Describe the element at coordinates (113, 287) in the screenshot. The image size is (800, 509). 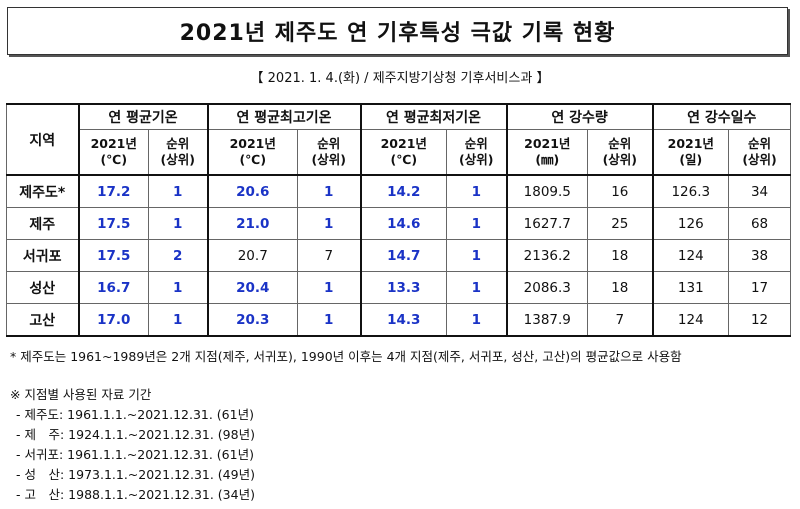
I see `value-cell: 16.7` at that location.